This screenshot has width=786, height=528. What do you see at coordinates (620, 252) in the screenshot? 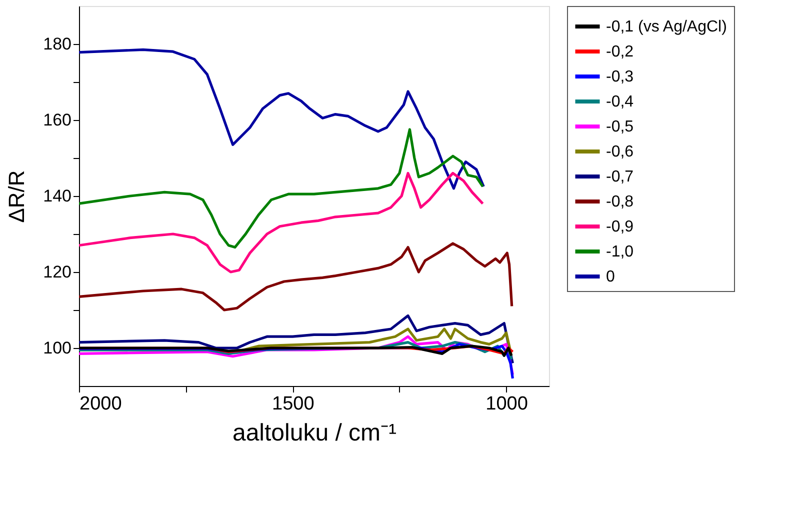
I see `legend-label: -1,0` at bounding box center [620, 252].